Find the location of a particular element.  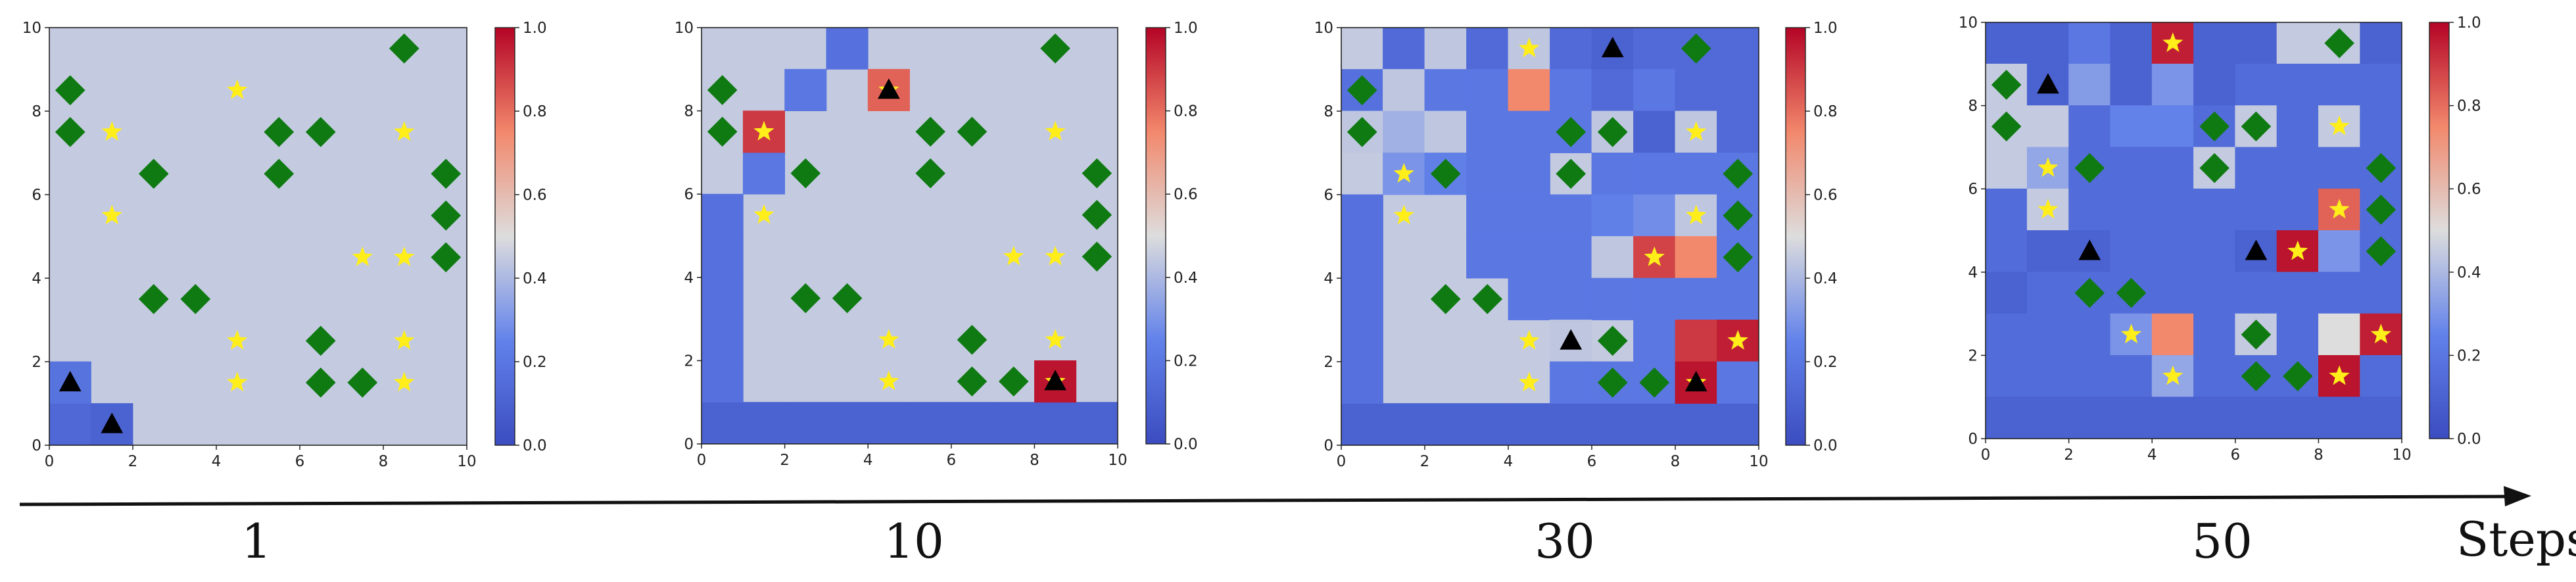

x-tick-label: 4 is located at coordinates (868, 460).